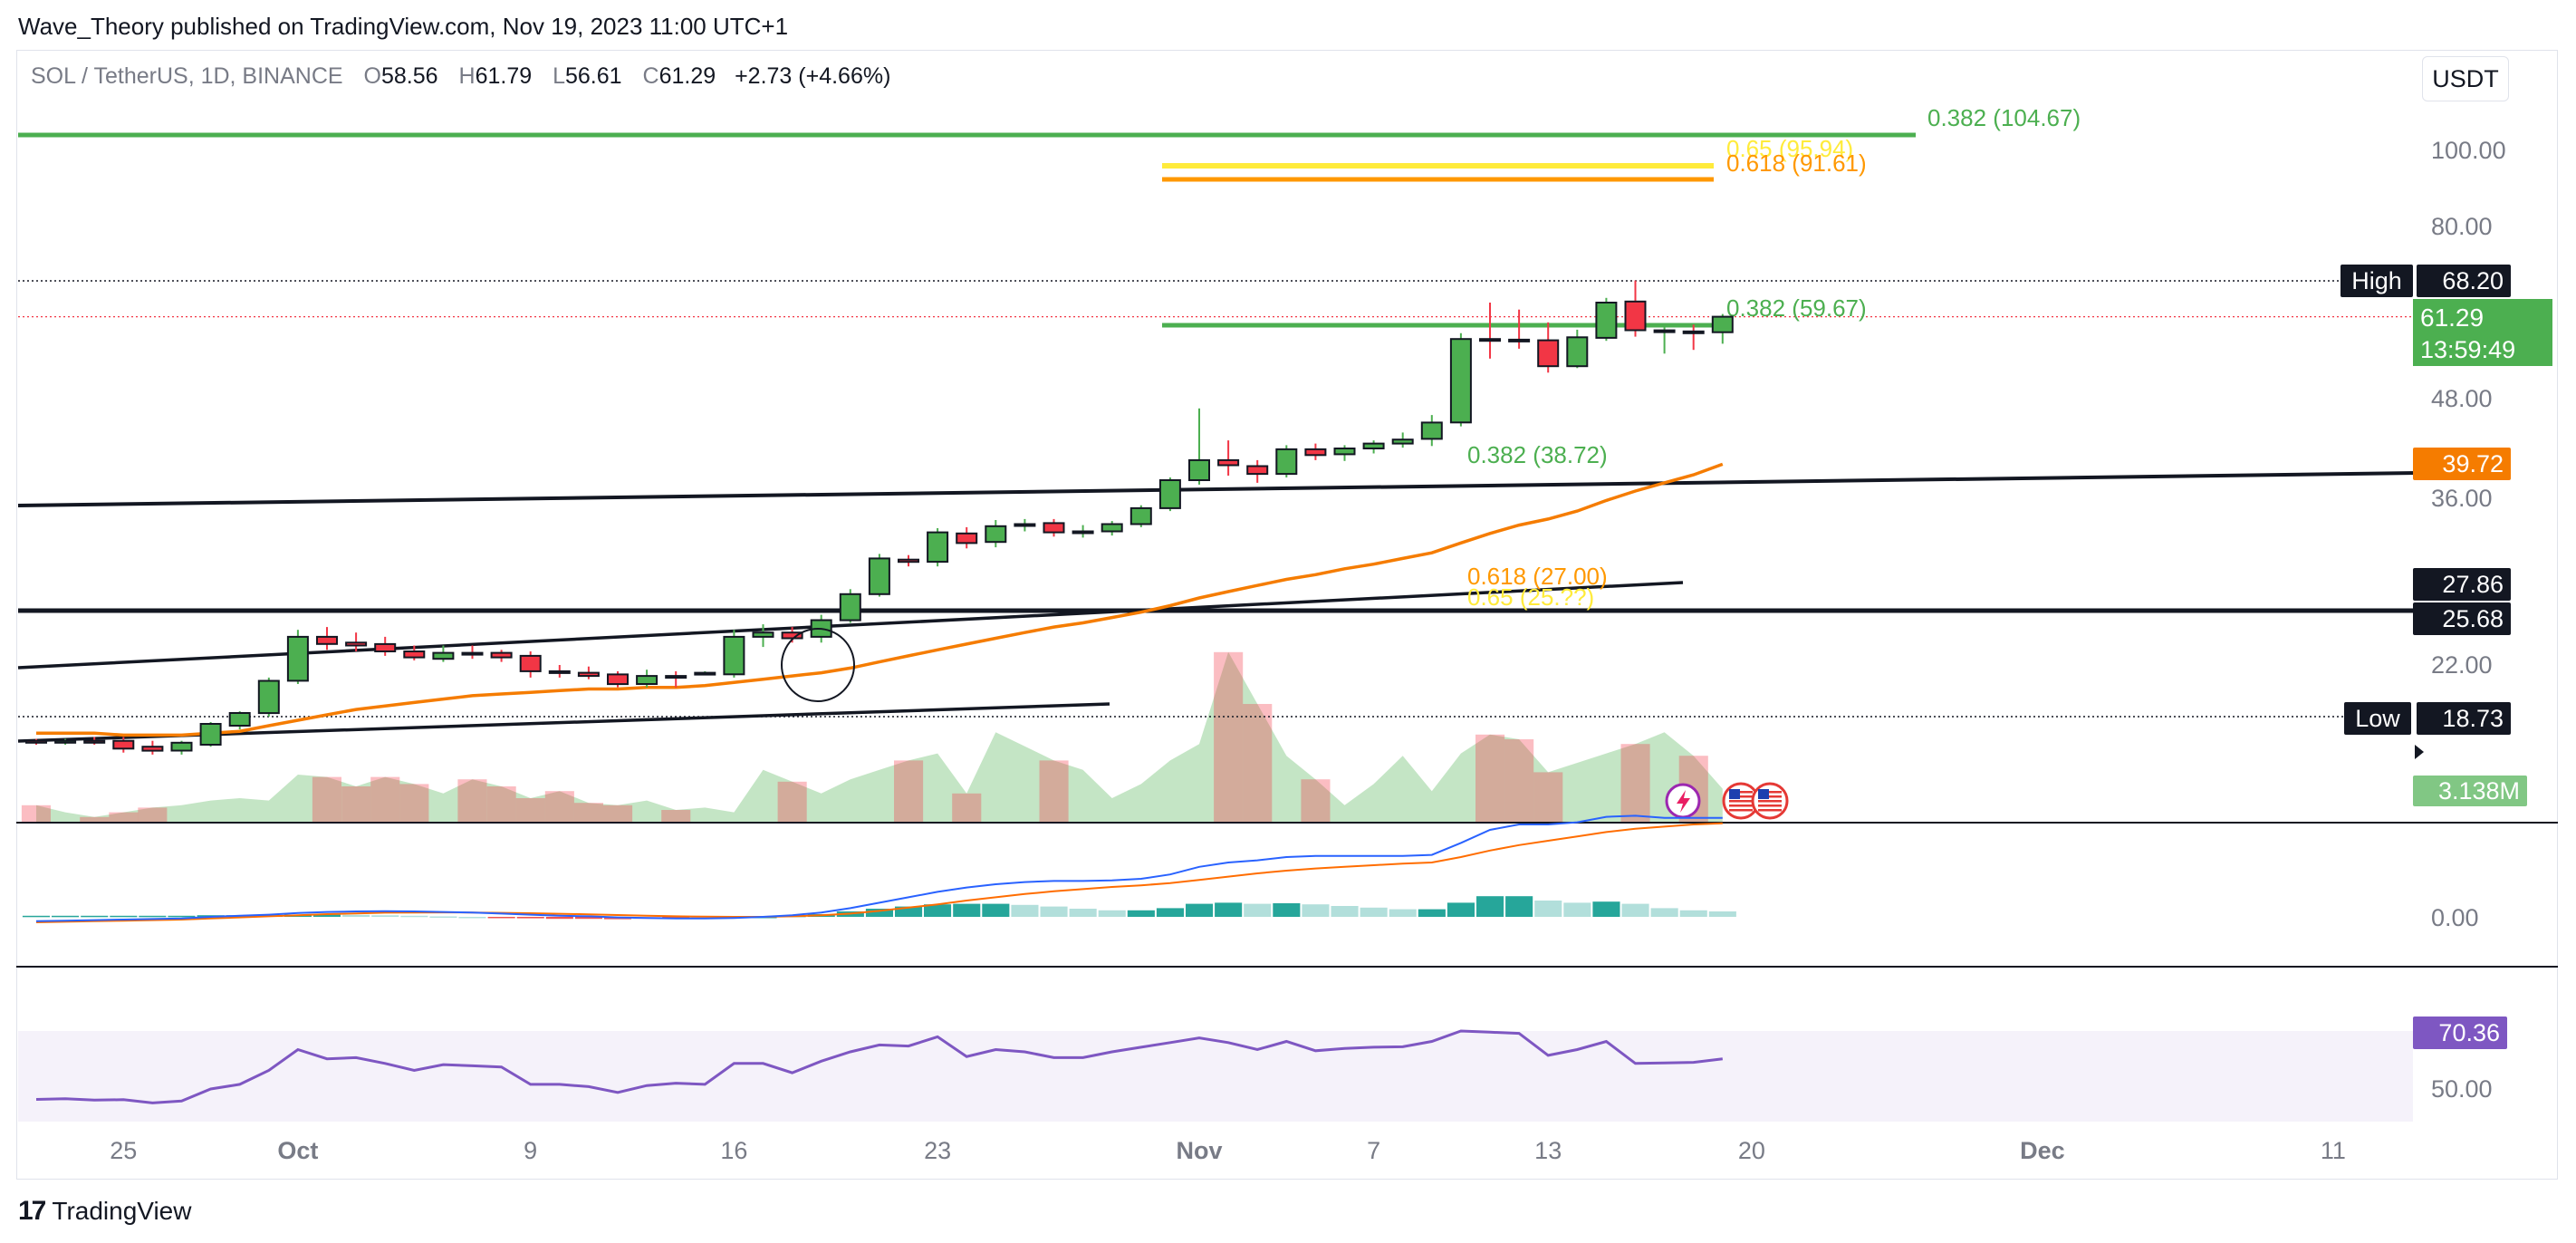 The image size is (2576, 1243). I want to click on lightning-icon, so click(1683, 801).